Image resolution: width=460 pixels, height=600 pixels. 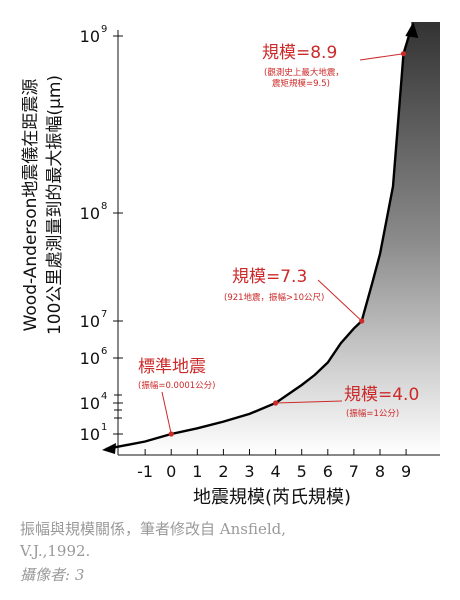 What do you see at coordinates (197, 471) in the screenshot?
I see `x-tick-label-2: 1` at bounding box center [197, 471].